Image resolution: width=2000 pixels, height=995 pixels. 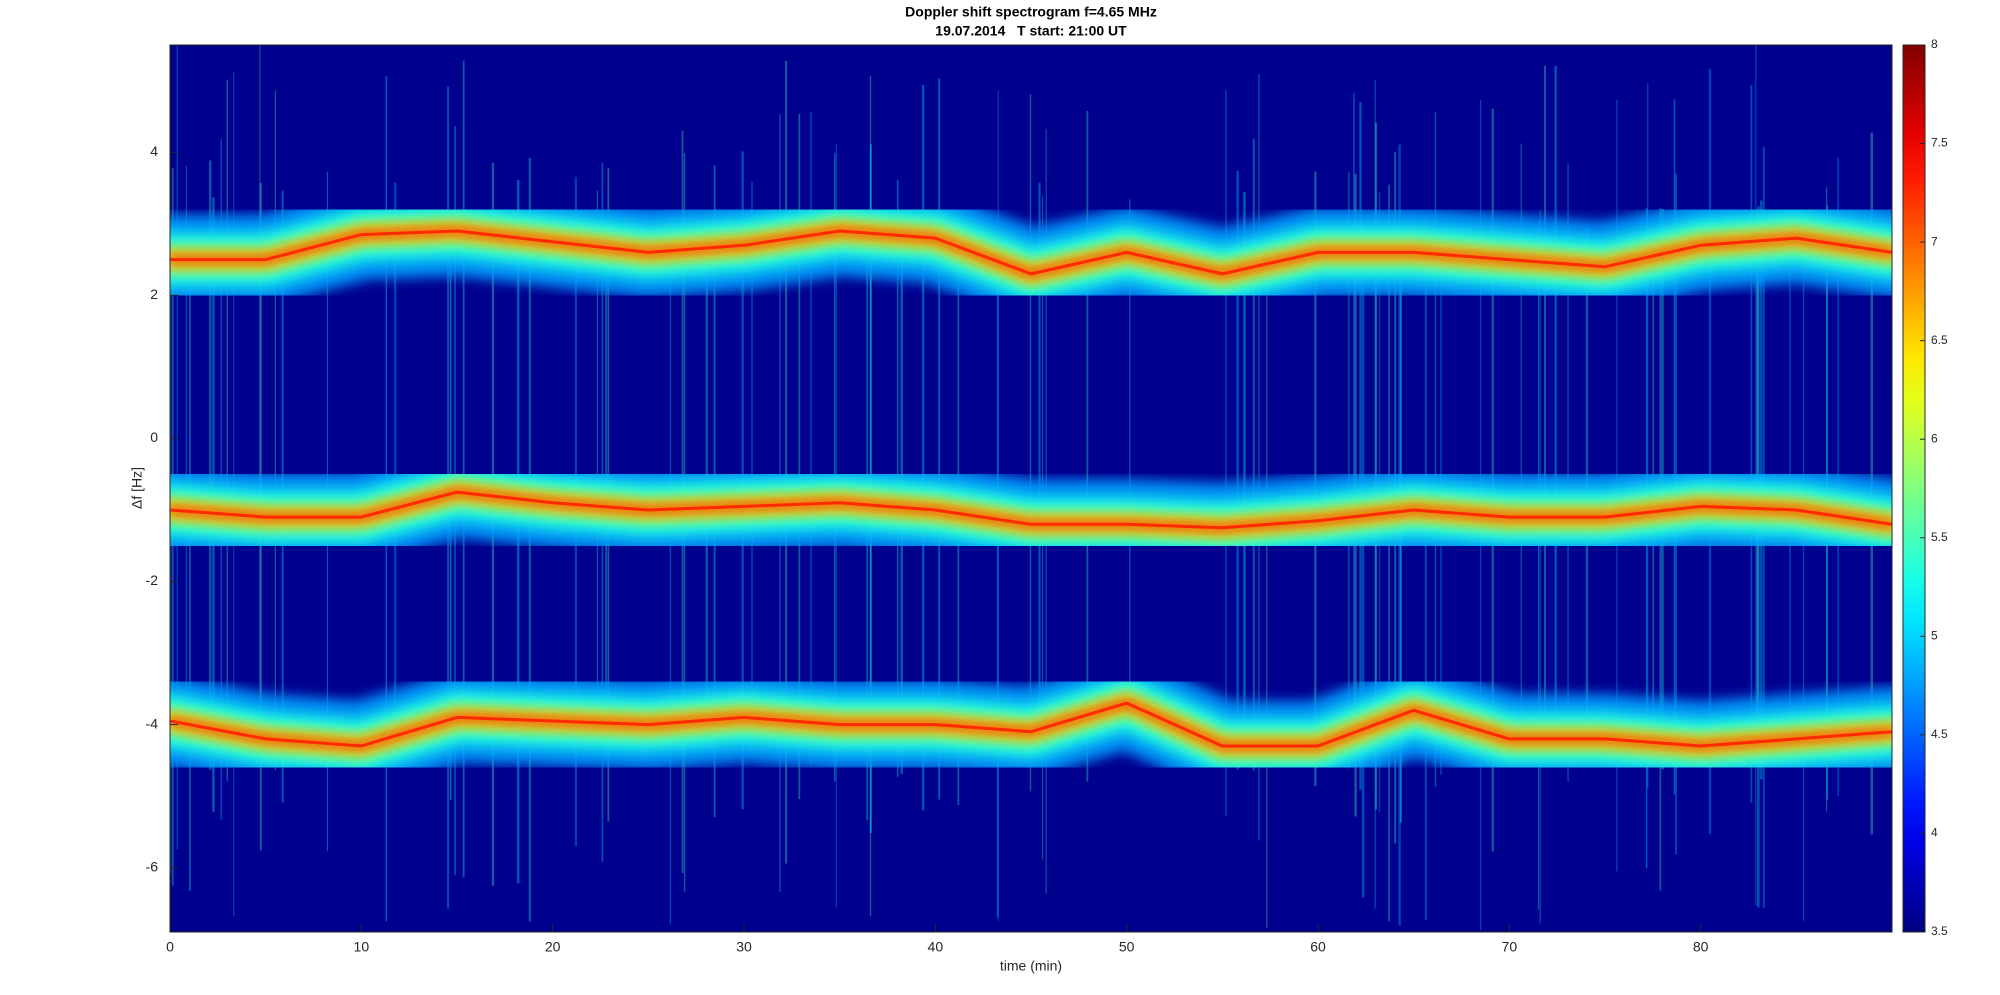 What do you see at coordinates (1031, 31) in the screenshot?
I see `chart-subtitle: 19.07.2014 T start: 21:00 UT` at bounding box center [1031, 31].